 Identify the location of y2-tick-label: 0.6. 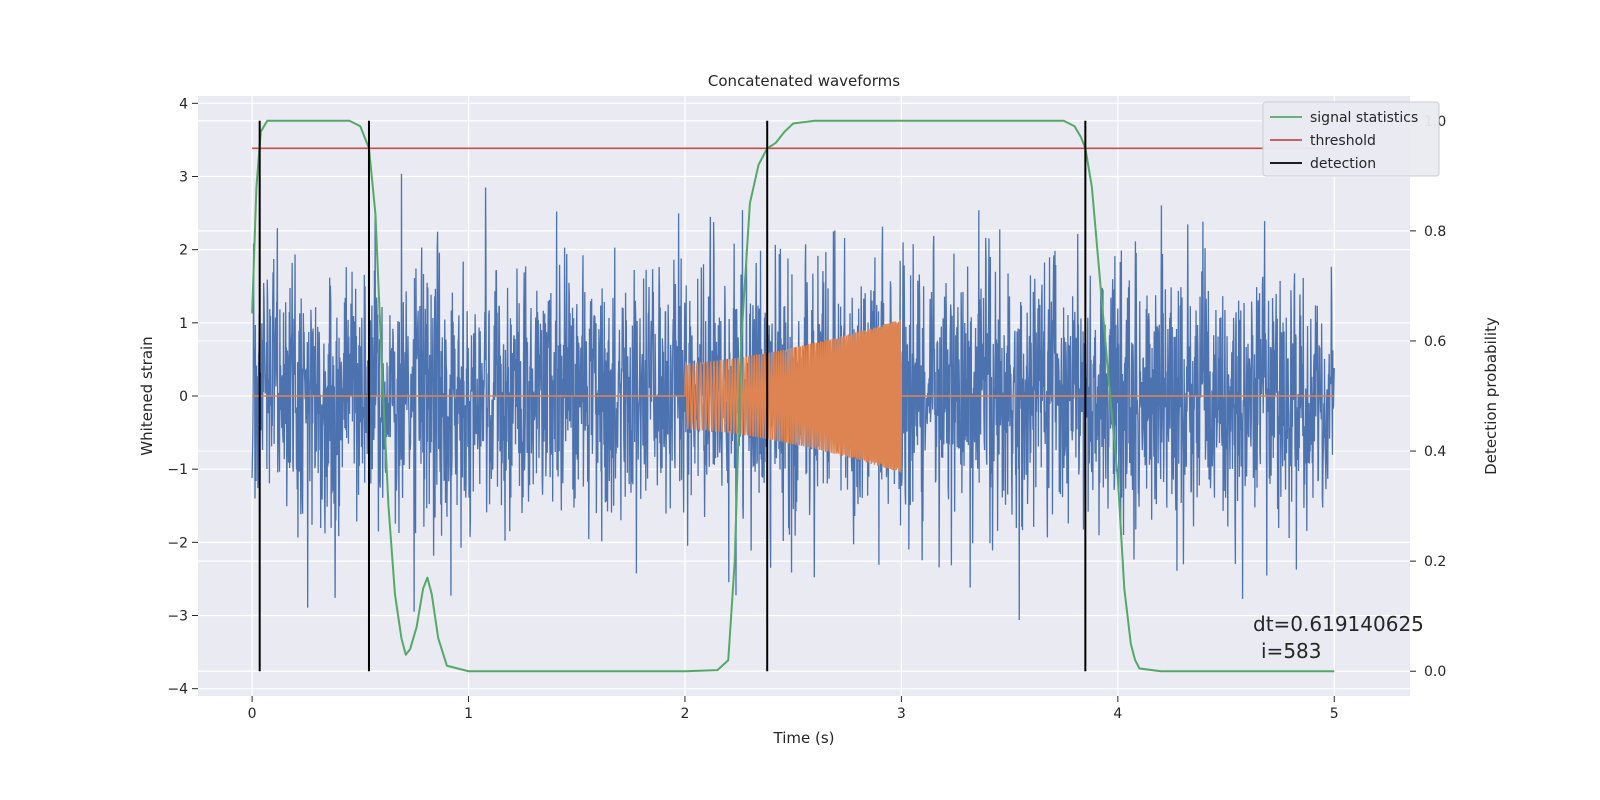
(1435, 342).